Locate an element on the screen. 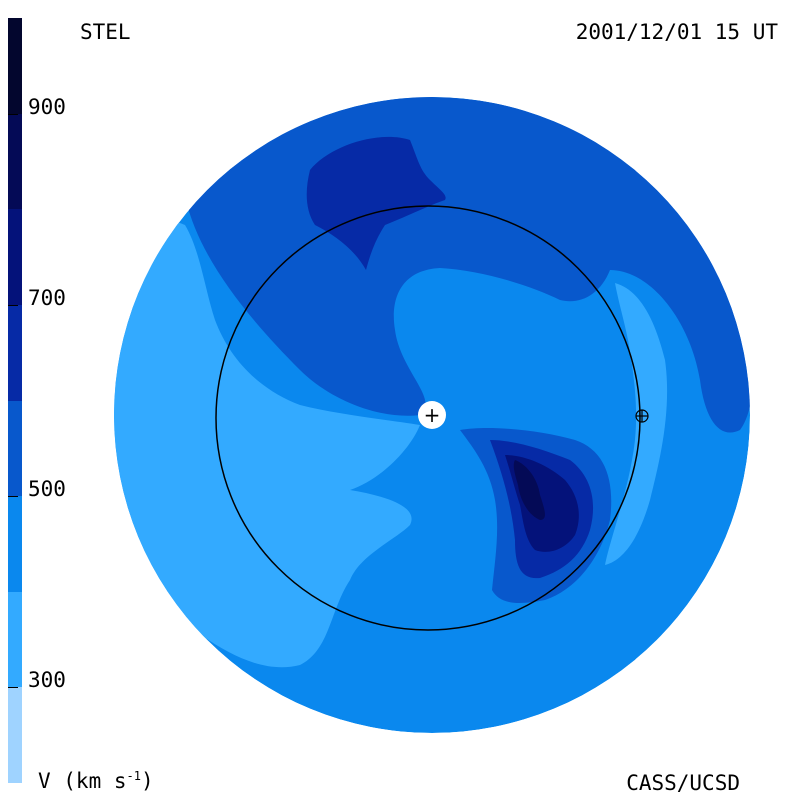 The width and height of the screenshot is (800, 800). credit-label: CASS/UCSD is located at coordinates (683, 783).